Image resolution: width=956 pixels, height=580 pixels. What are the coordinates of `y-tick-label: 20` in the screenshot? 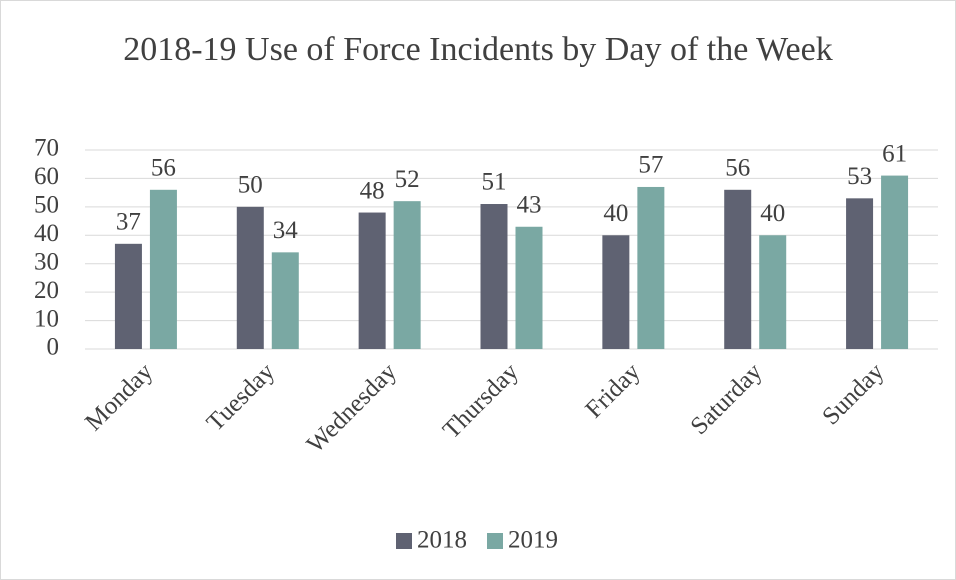 It's located at (46, 290).